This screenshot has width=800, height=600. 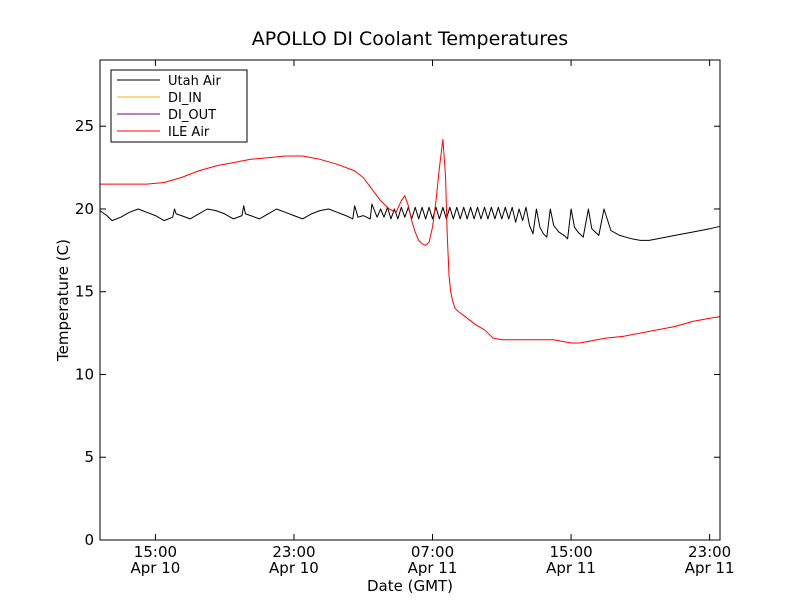 What do you see at coordinates (89, 457) in the screenshot?
I see `y-tick-label: 5` at bounding box center [89, 457].